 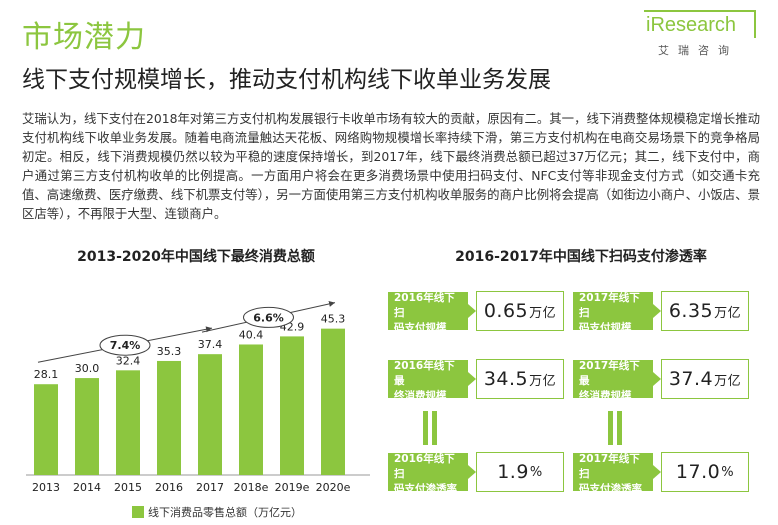 I want to click on card-value: 6.35 万亿, so click(x=705, y=311).